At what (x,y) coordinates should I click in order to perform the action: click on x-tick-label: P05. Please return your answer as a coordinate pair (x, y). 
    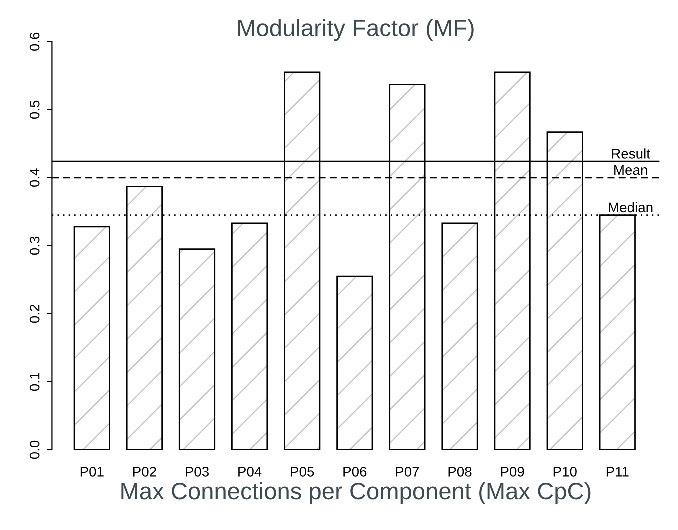
    Looking at the image, I should click on (302, 472).